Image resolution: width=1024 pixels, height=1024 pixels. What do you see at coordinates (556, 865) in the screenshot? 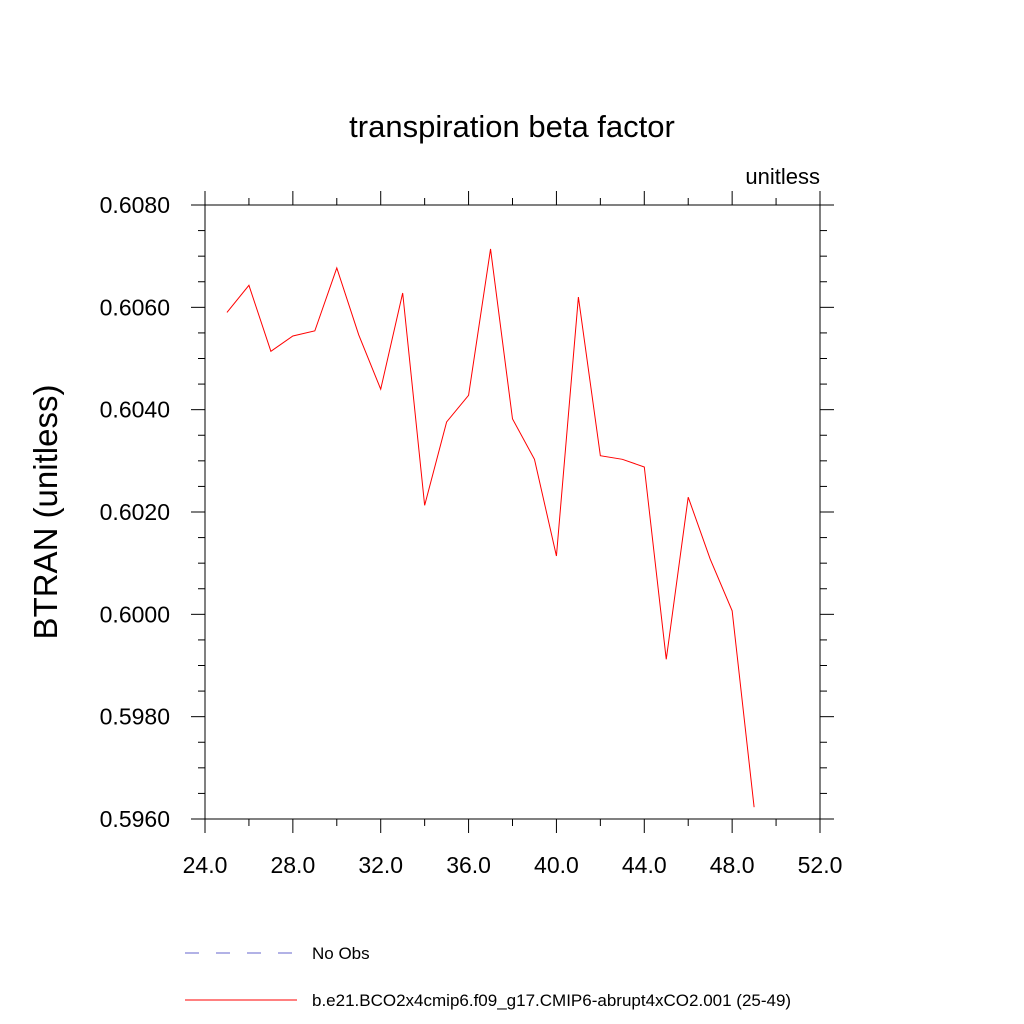
I see `x-tick-label: 40.0` at bounding box center [556, 865].